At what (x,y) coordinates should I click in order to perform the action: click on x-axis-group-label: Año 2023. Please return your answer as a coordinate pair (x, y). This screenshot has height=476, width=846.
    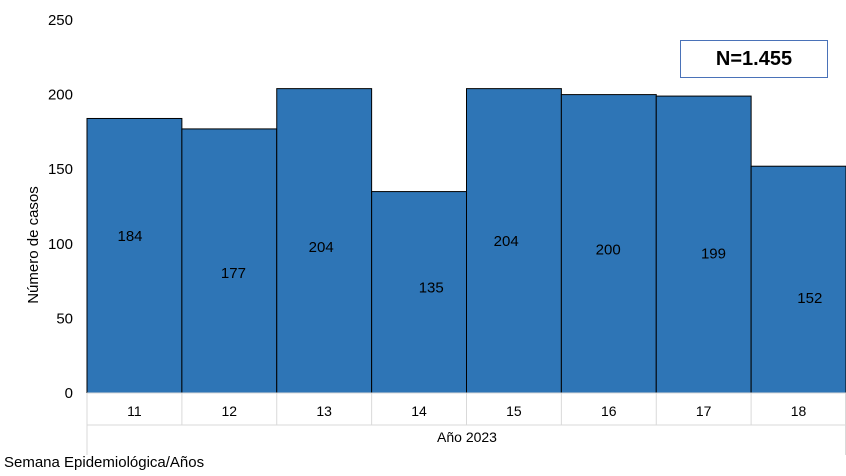
    Looking at the image, I should click on (467, 437).